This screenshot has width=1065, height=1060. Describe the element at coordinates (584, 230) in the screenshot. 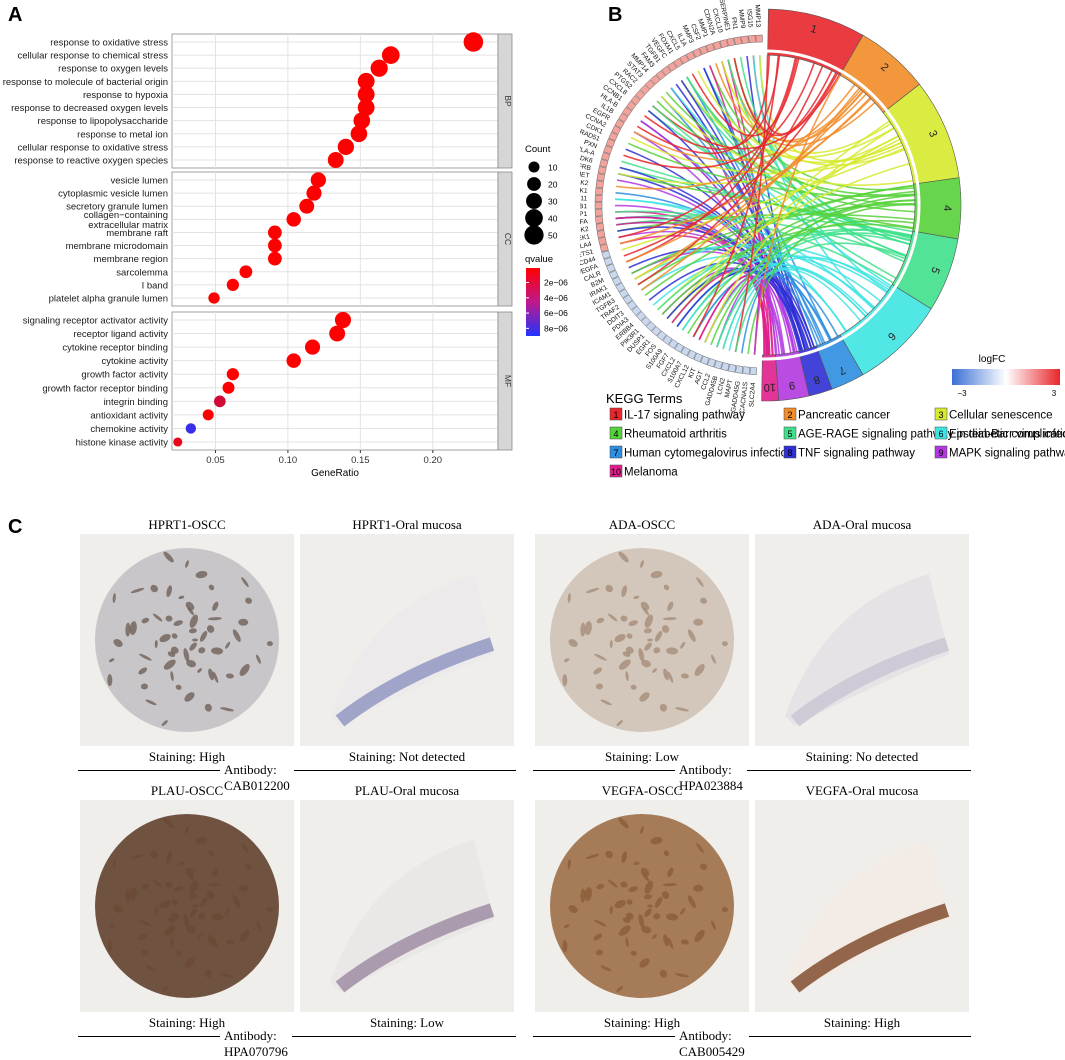

I see `gene-label: CDK2` at that location.